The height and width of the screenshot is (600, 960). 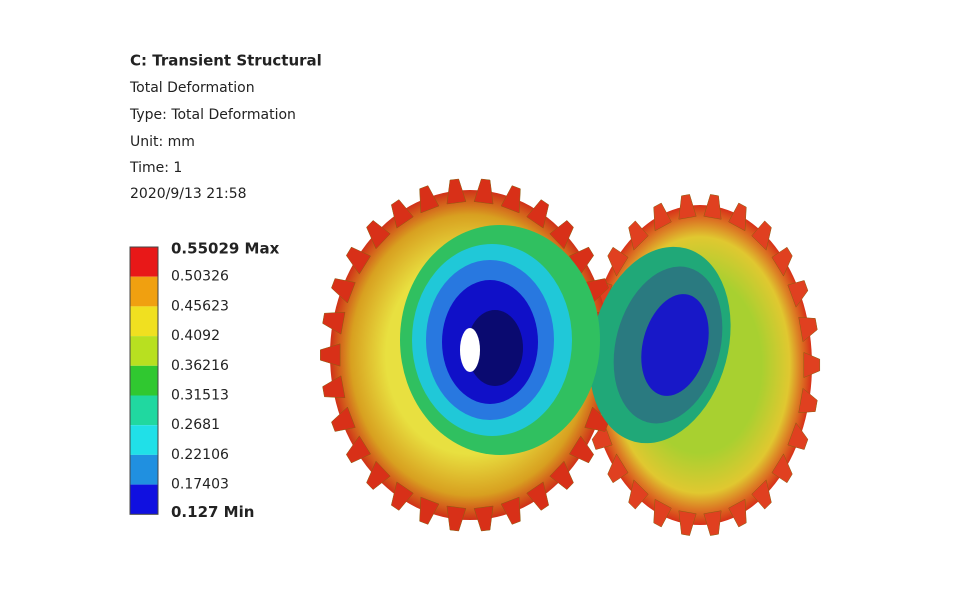 What do you see at coordinates (162, 142) in the screenshot?
I see `unit: Unit: mm` at bounding box center [162, 142].